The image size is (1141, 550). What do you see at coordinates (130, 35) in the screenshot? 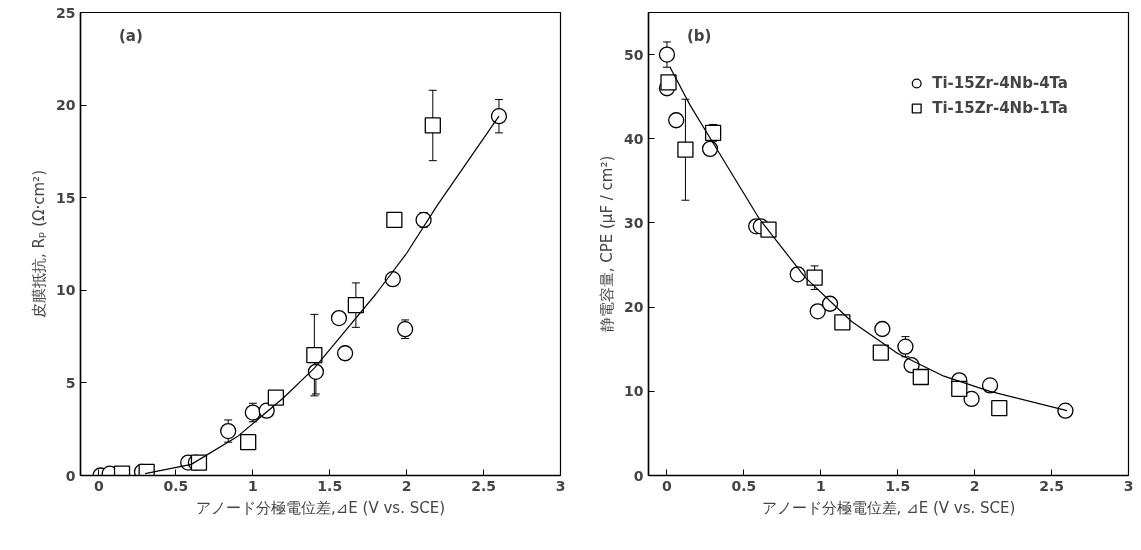
I see `annotation: (a)` at bounding box center [130, 35].